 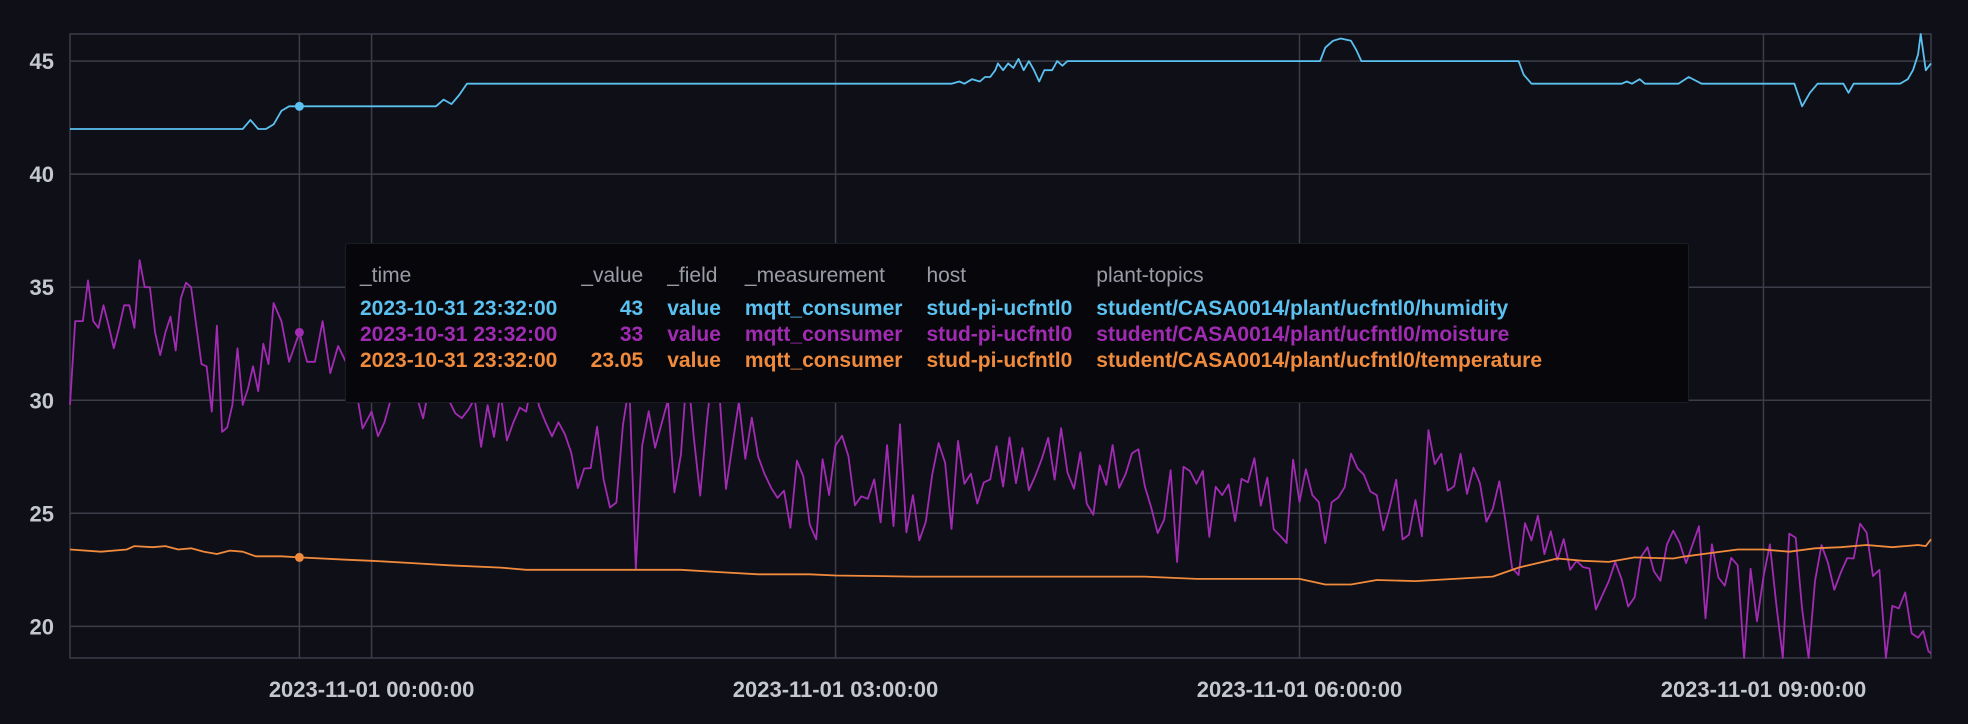 I want to click on tooltip-col-host: host, so click(x=946, y=275).